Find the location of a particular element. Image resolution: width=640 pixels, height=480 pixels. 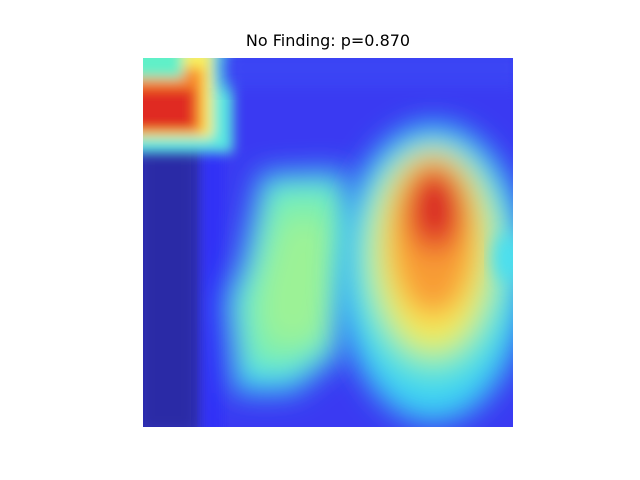

activation-blob-topleft is located at coordinates (188, 105).